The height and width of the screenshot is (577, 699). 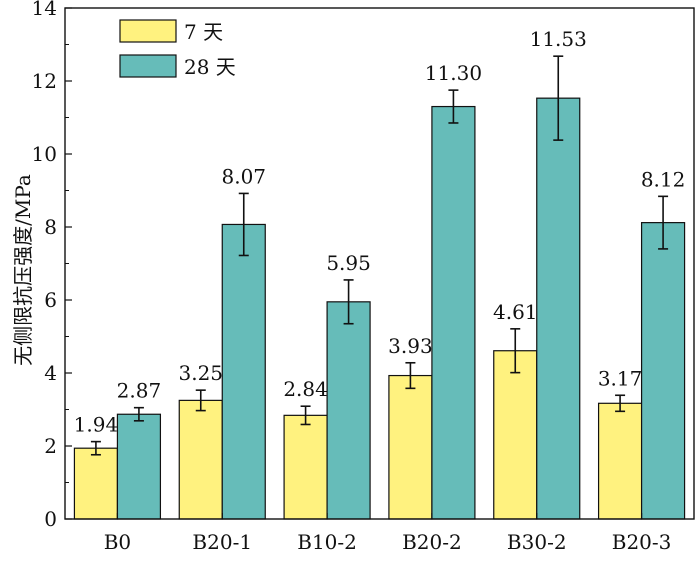 I want to click on data-label-28d-B20-2: 11.30, so click(x=453, y=73).